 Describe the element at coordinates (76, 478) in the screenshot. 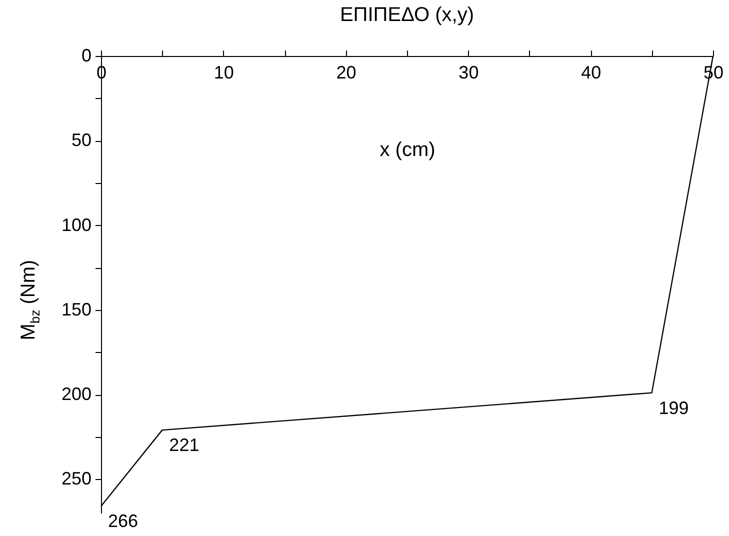

I see `y-tick-label: 250` at that location.